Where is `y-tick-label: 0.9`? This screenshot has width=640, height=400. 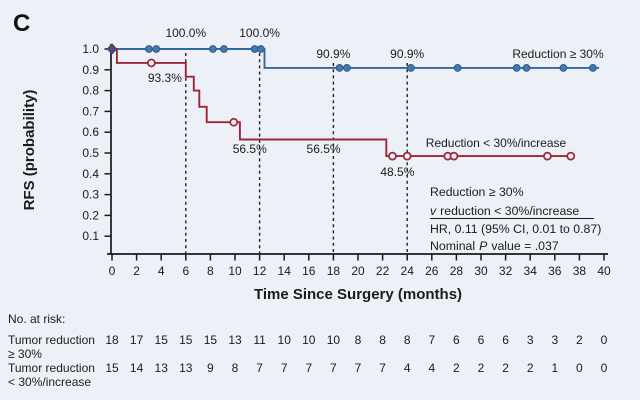 y-tick-label: 0.9 is located at coordinates (90, 70).